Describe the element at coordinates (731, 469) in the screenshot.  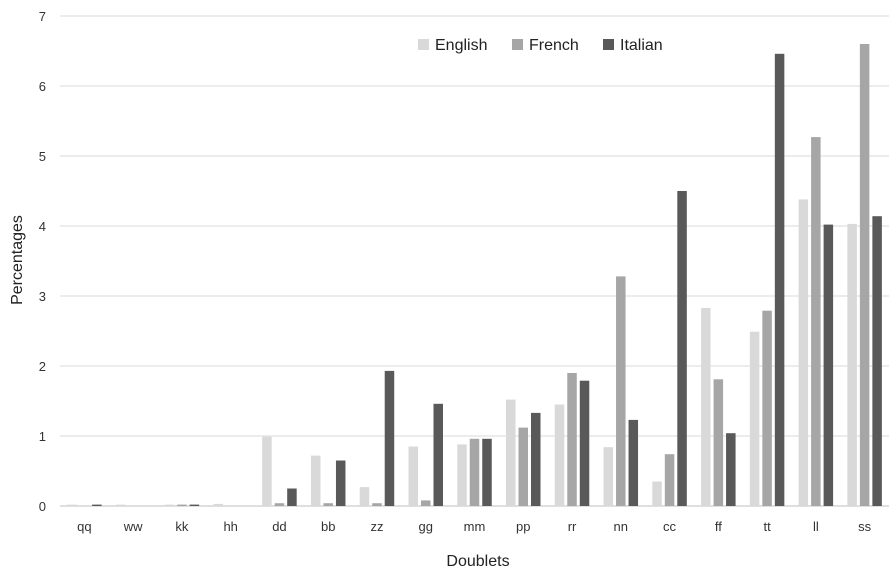
I see `bar-italian-ff` at that location.